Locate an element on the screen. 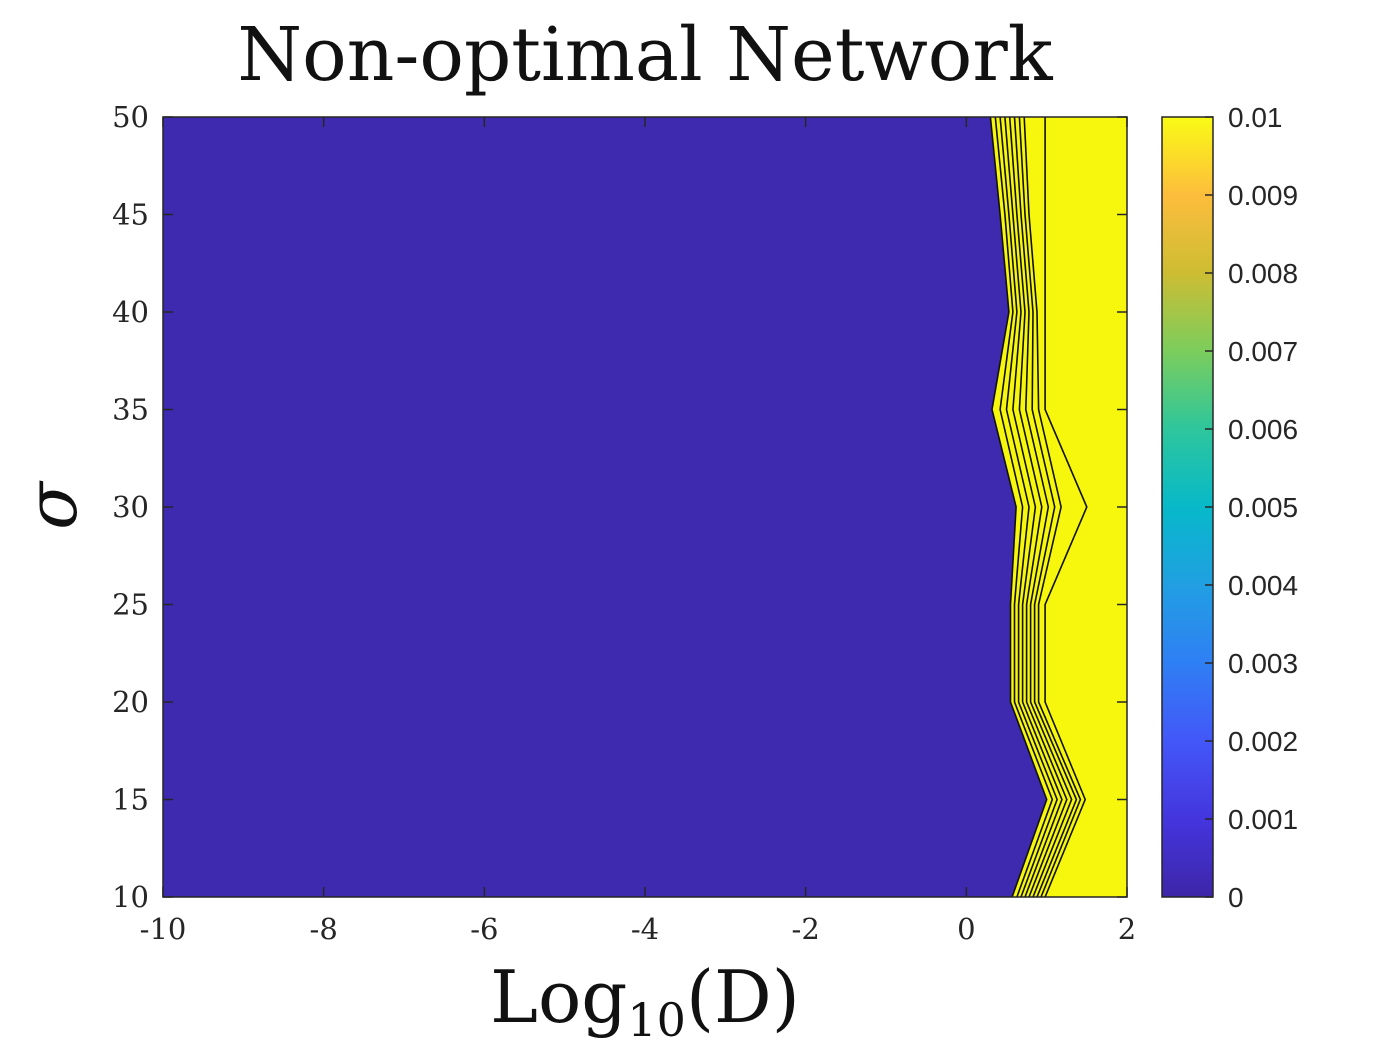 The height and width of the screenshot is (1050, 1400). y-tick-label: 25 is located at coordinates (130, 605).